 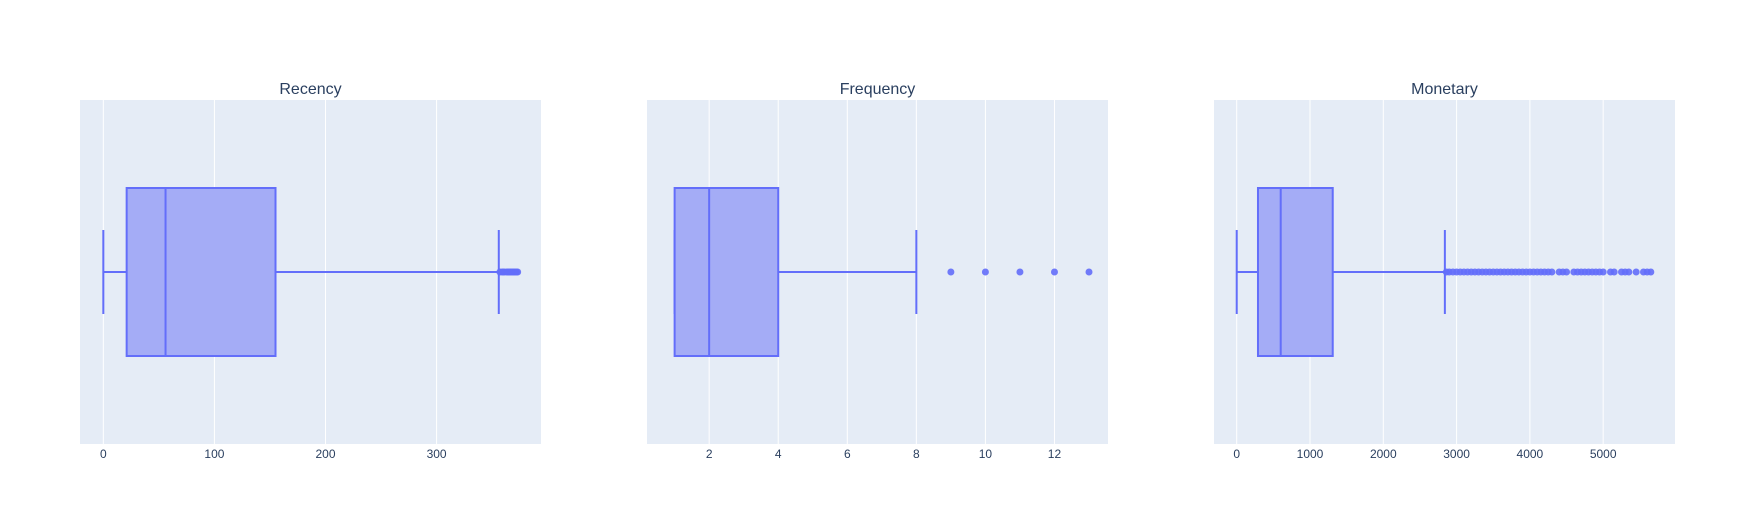 What do you see at coordinates (878, 89) in the screenshot?
I see `subplot-title: Frequency` at bounding box center [878, 89].